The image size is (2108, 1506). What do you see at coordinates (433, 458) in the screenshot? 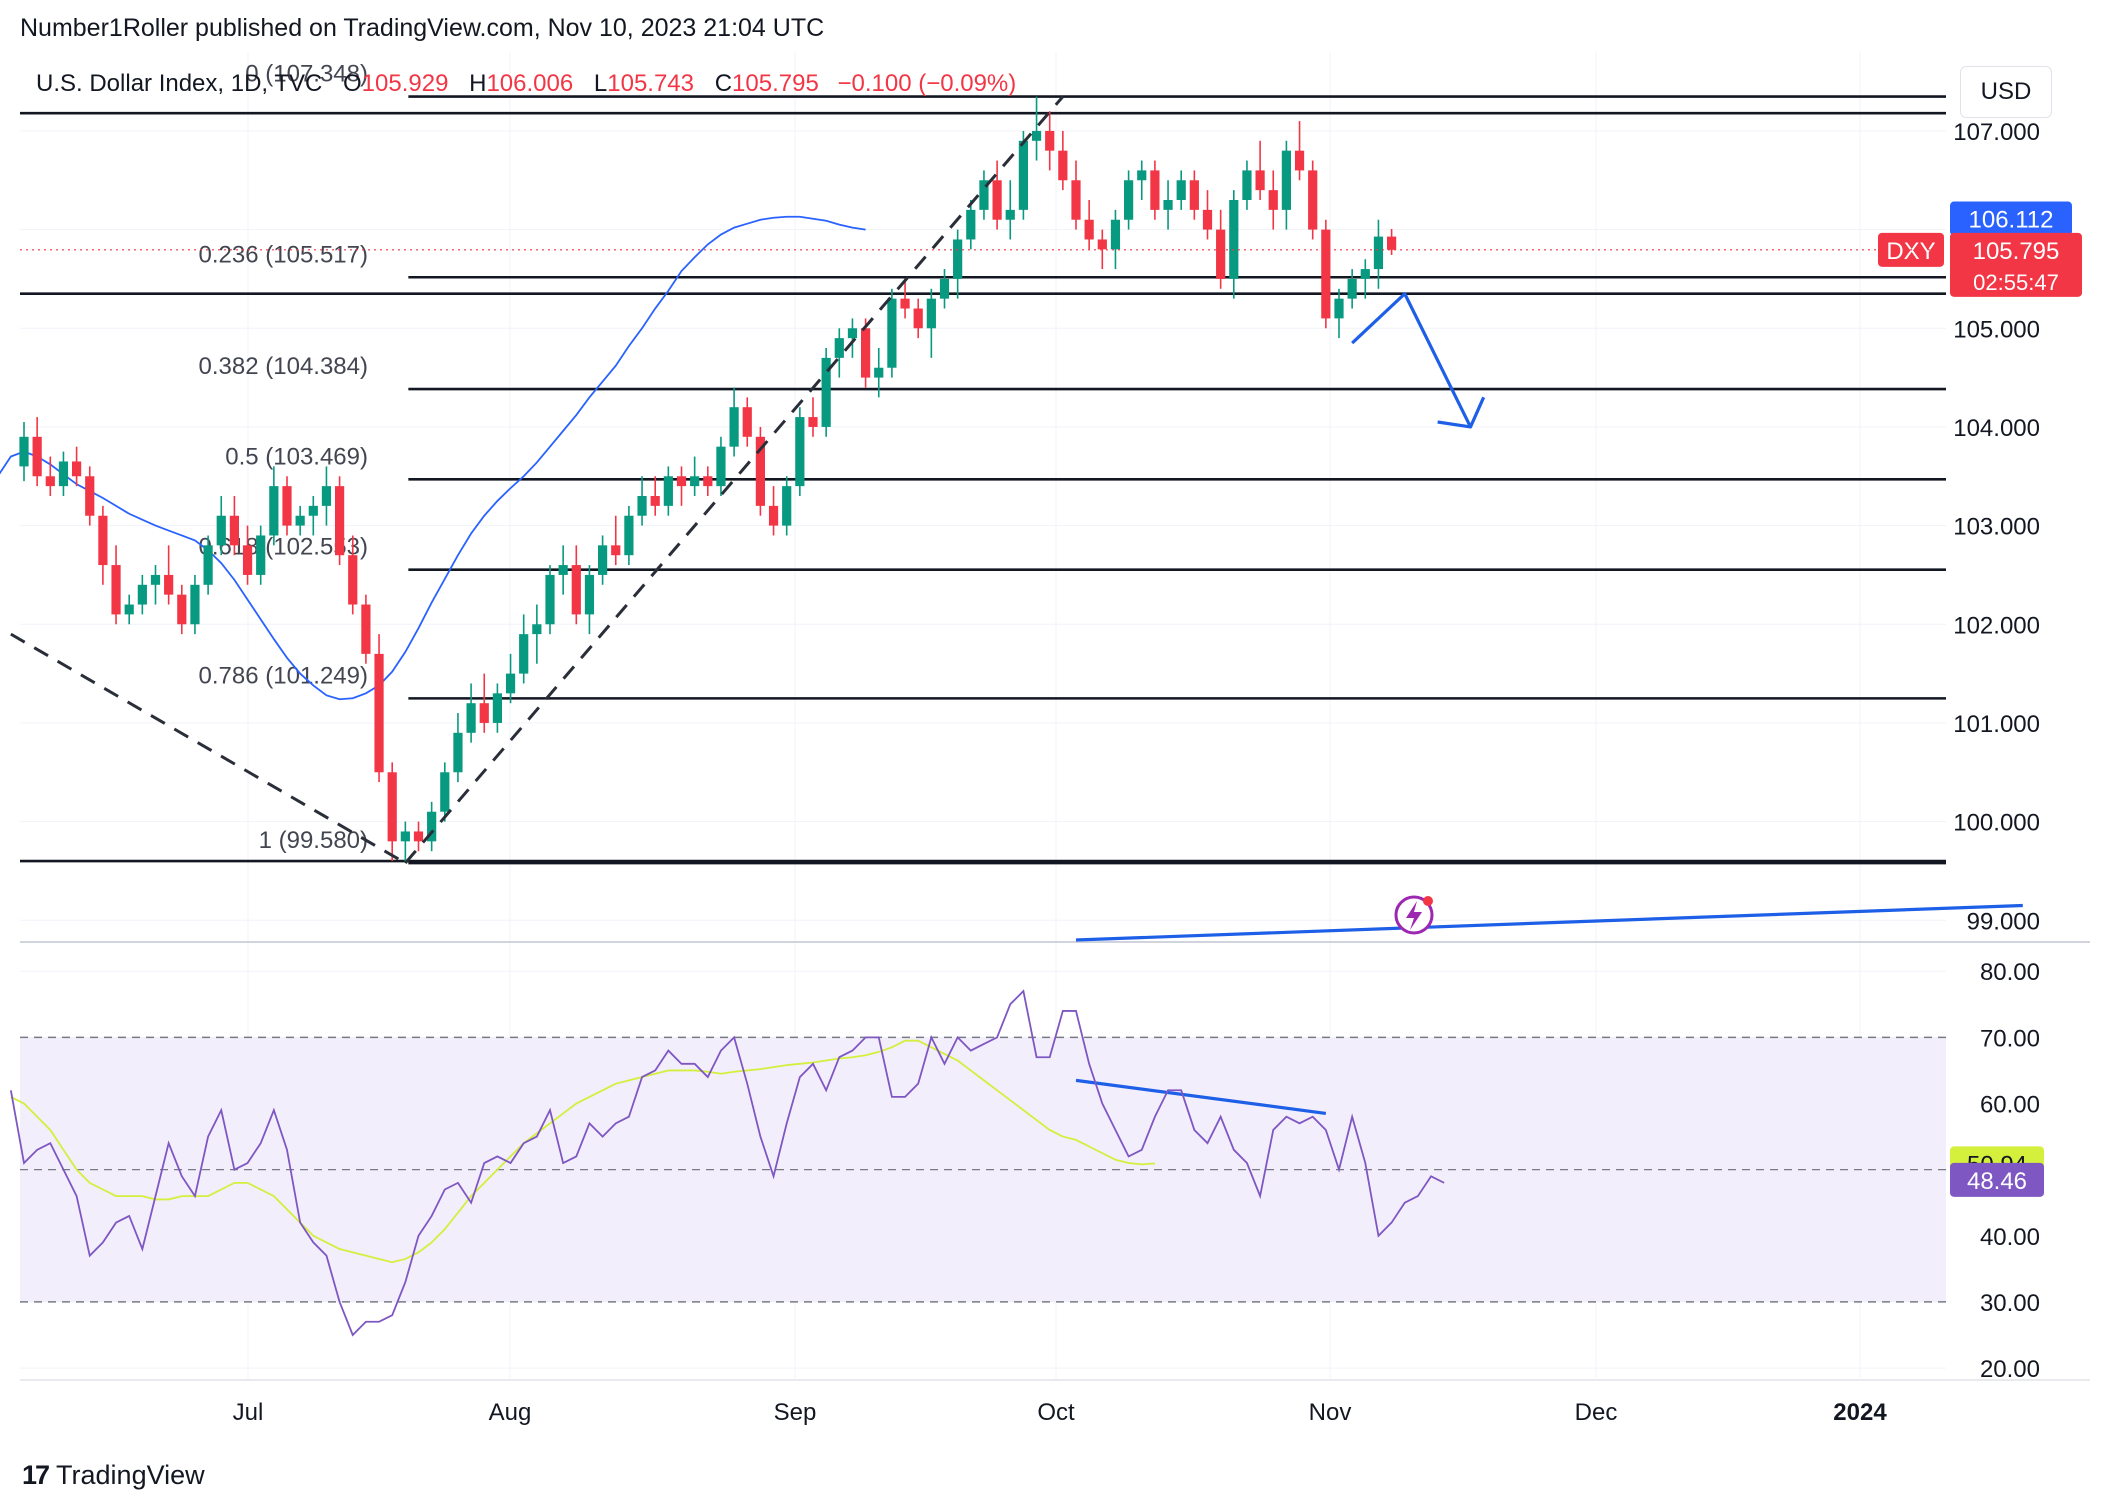
I see `moving-average` at bounding box center [433, 458].